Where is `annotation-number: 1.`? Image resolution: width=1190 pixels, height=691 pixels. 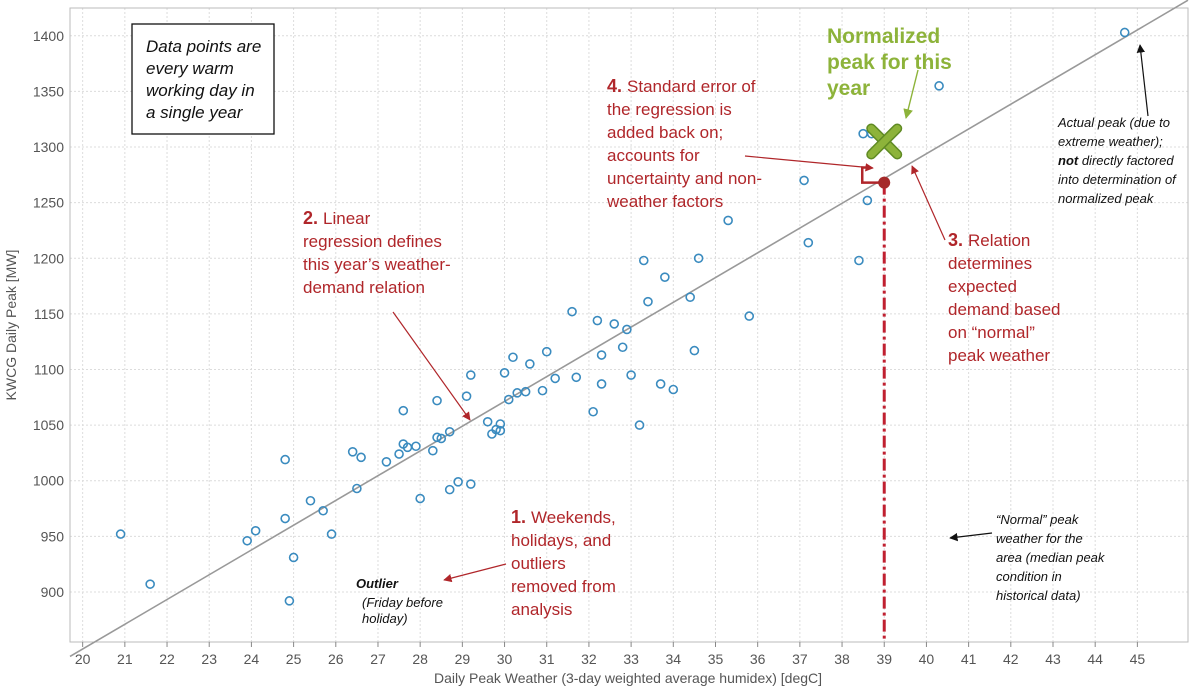 annotation-number: 1. is located at coordinates (521, 517).